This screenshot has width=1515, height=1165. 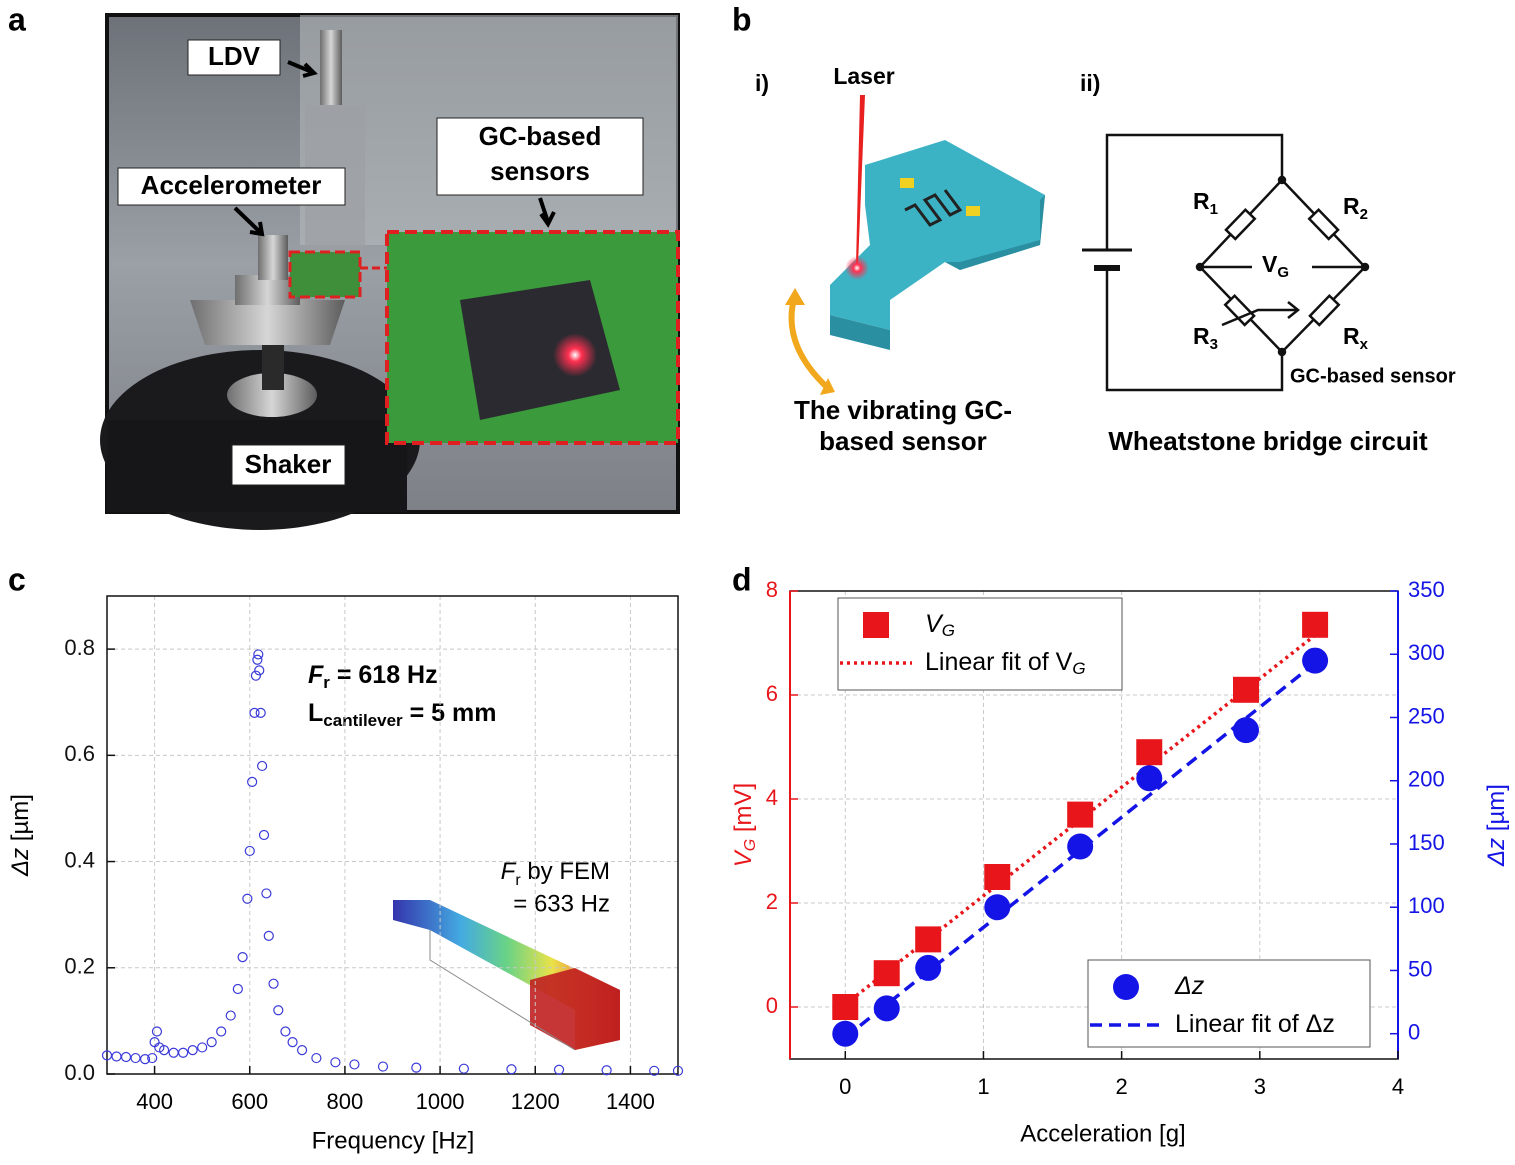 What do you see at coordinates (934, 624) in the screenshot?
I see `legend-text: V` at bounding box center [934, 624].